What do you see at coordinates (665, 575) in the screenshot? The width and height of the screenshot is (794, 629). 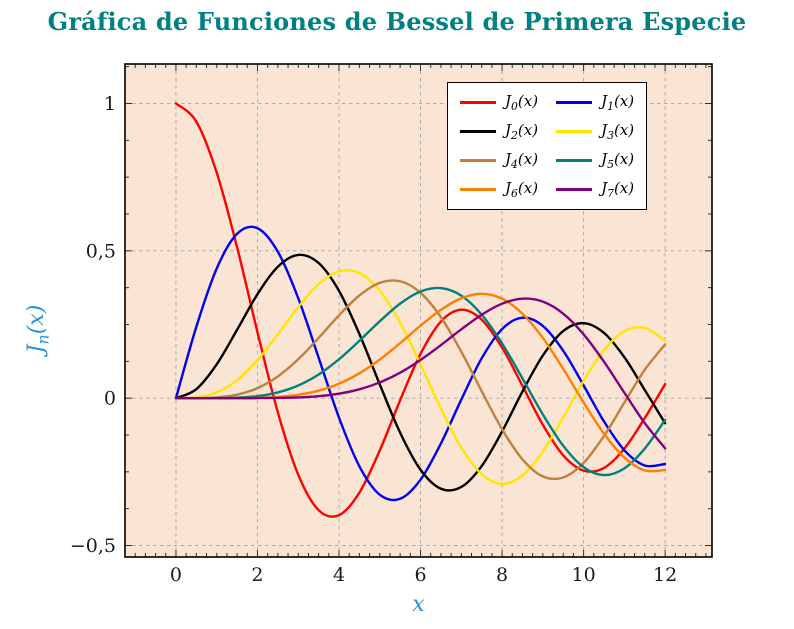 I see `x-tick-label: 12` at bounding box center [665, 575].